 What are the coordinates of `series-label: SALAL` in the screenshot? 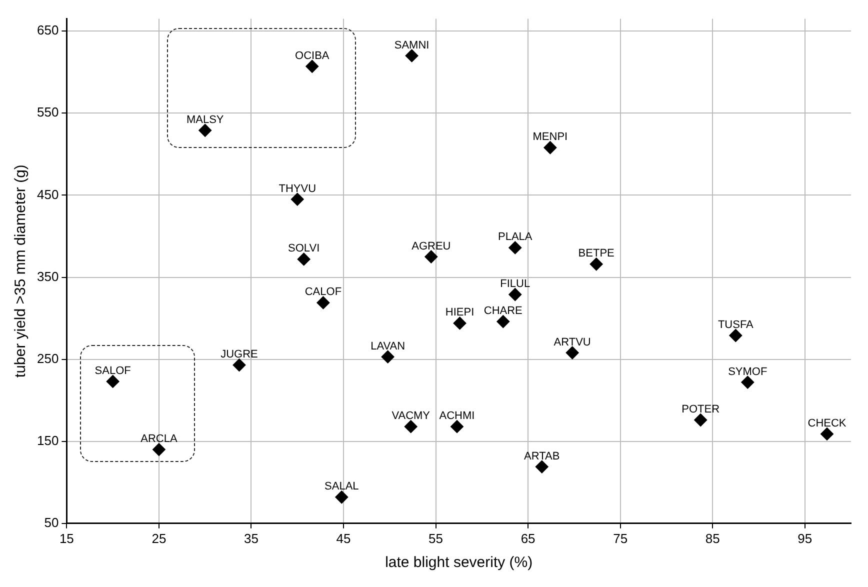 It's located at (341, 486).